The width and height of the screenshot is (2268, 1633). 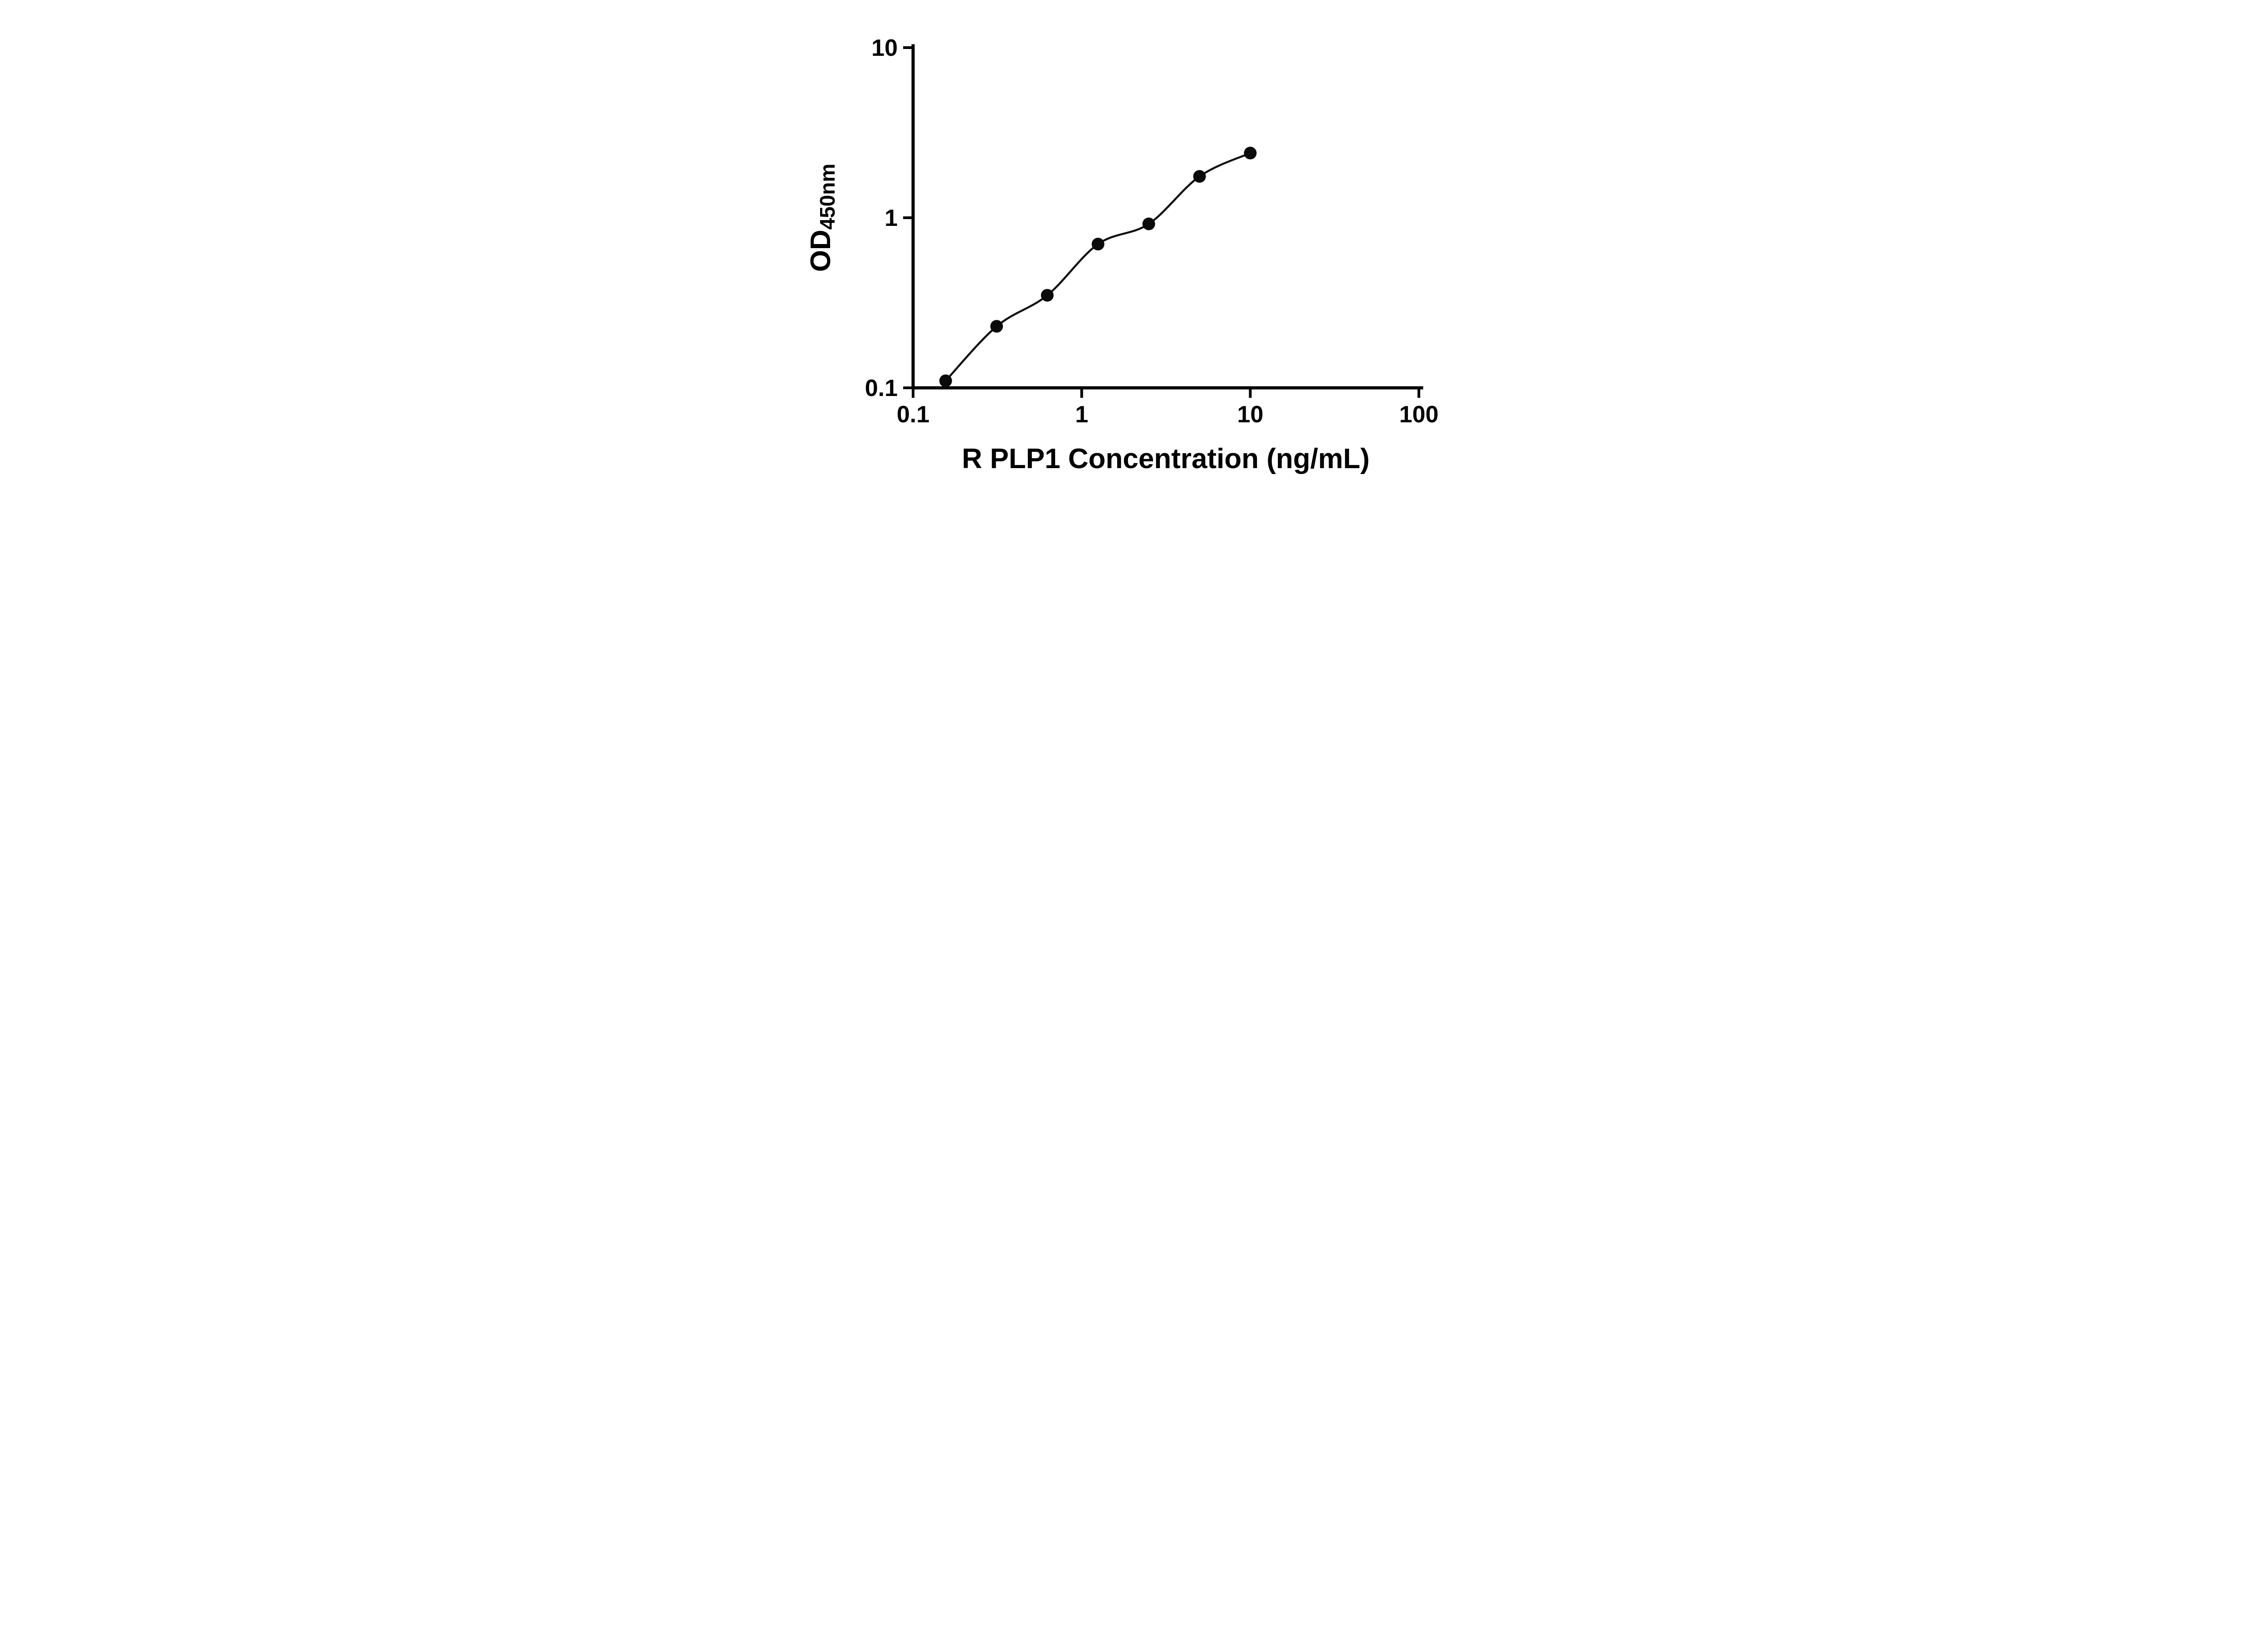 I want to click on fit-curve, so click(x=1097, y=267).